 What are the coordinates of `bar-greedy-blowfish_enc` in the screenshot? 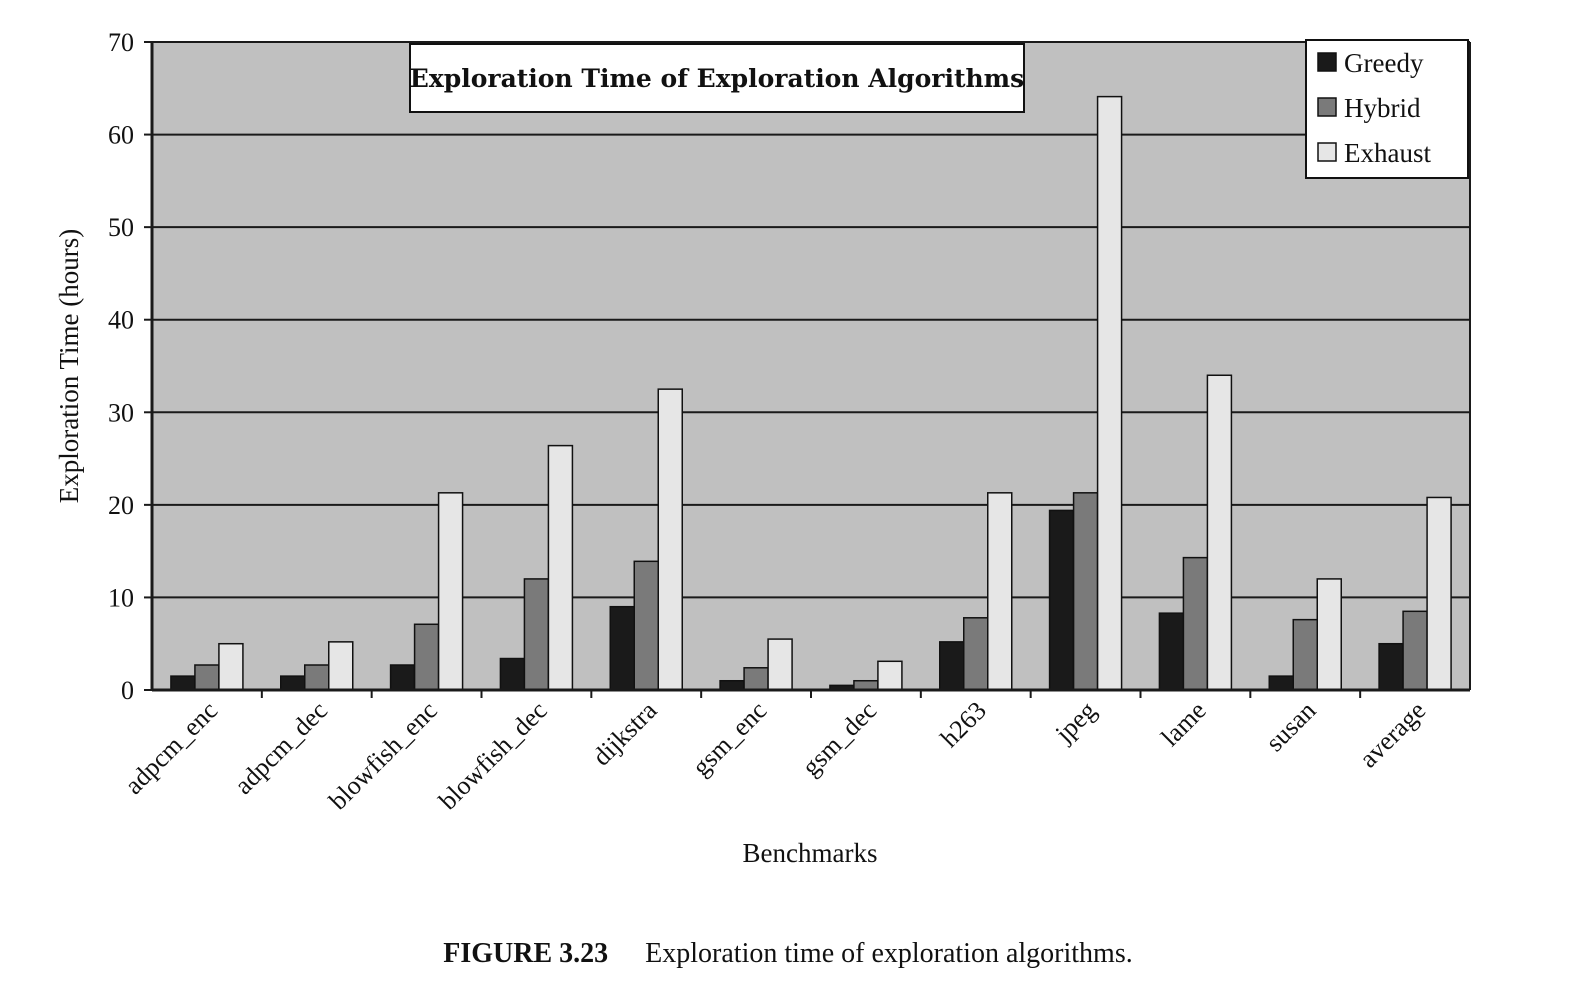 It's located at (402, 677).